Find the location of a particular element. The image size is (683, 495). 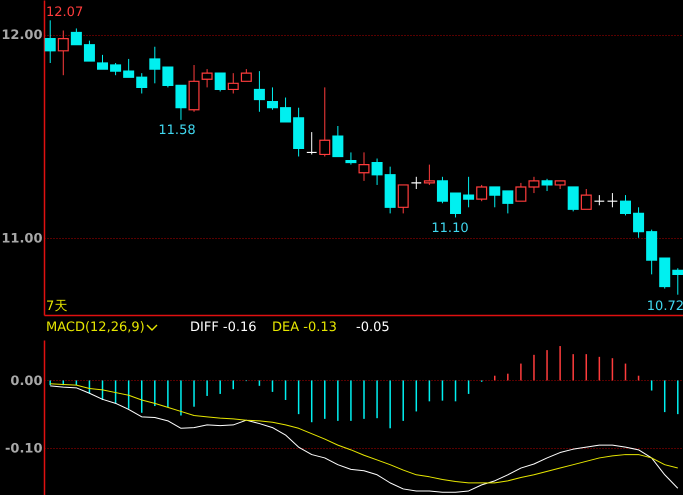

y-tick-label: -0.10 is located at coordinates (23, 448).